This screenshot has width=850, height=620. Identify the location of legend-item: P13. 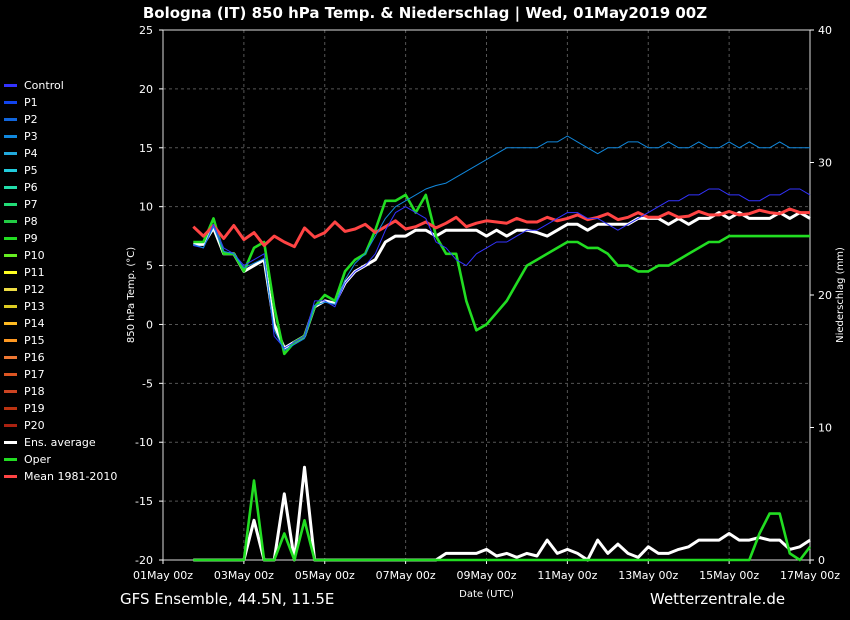
(60, 306).